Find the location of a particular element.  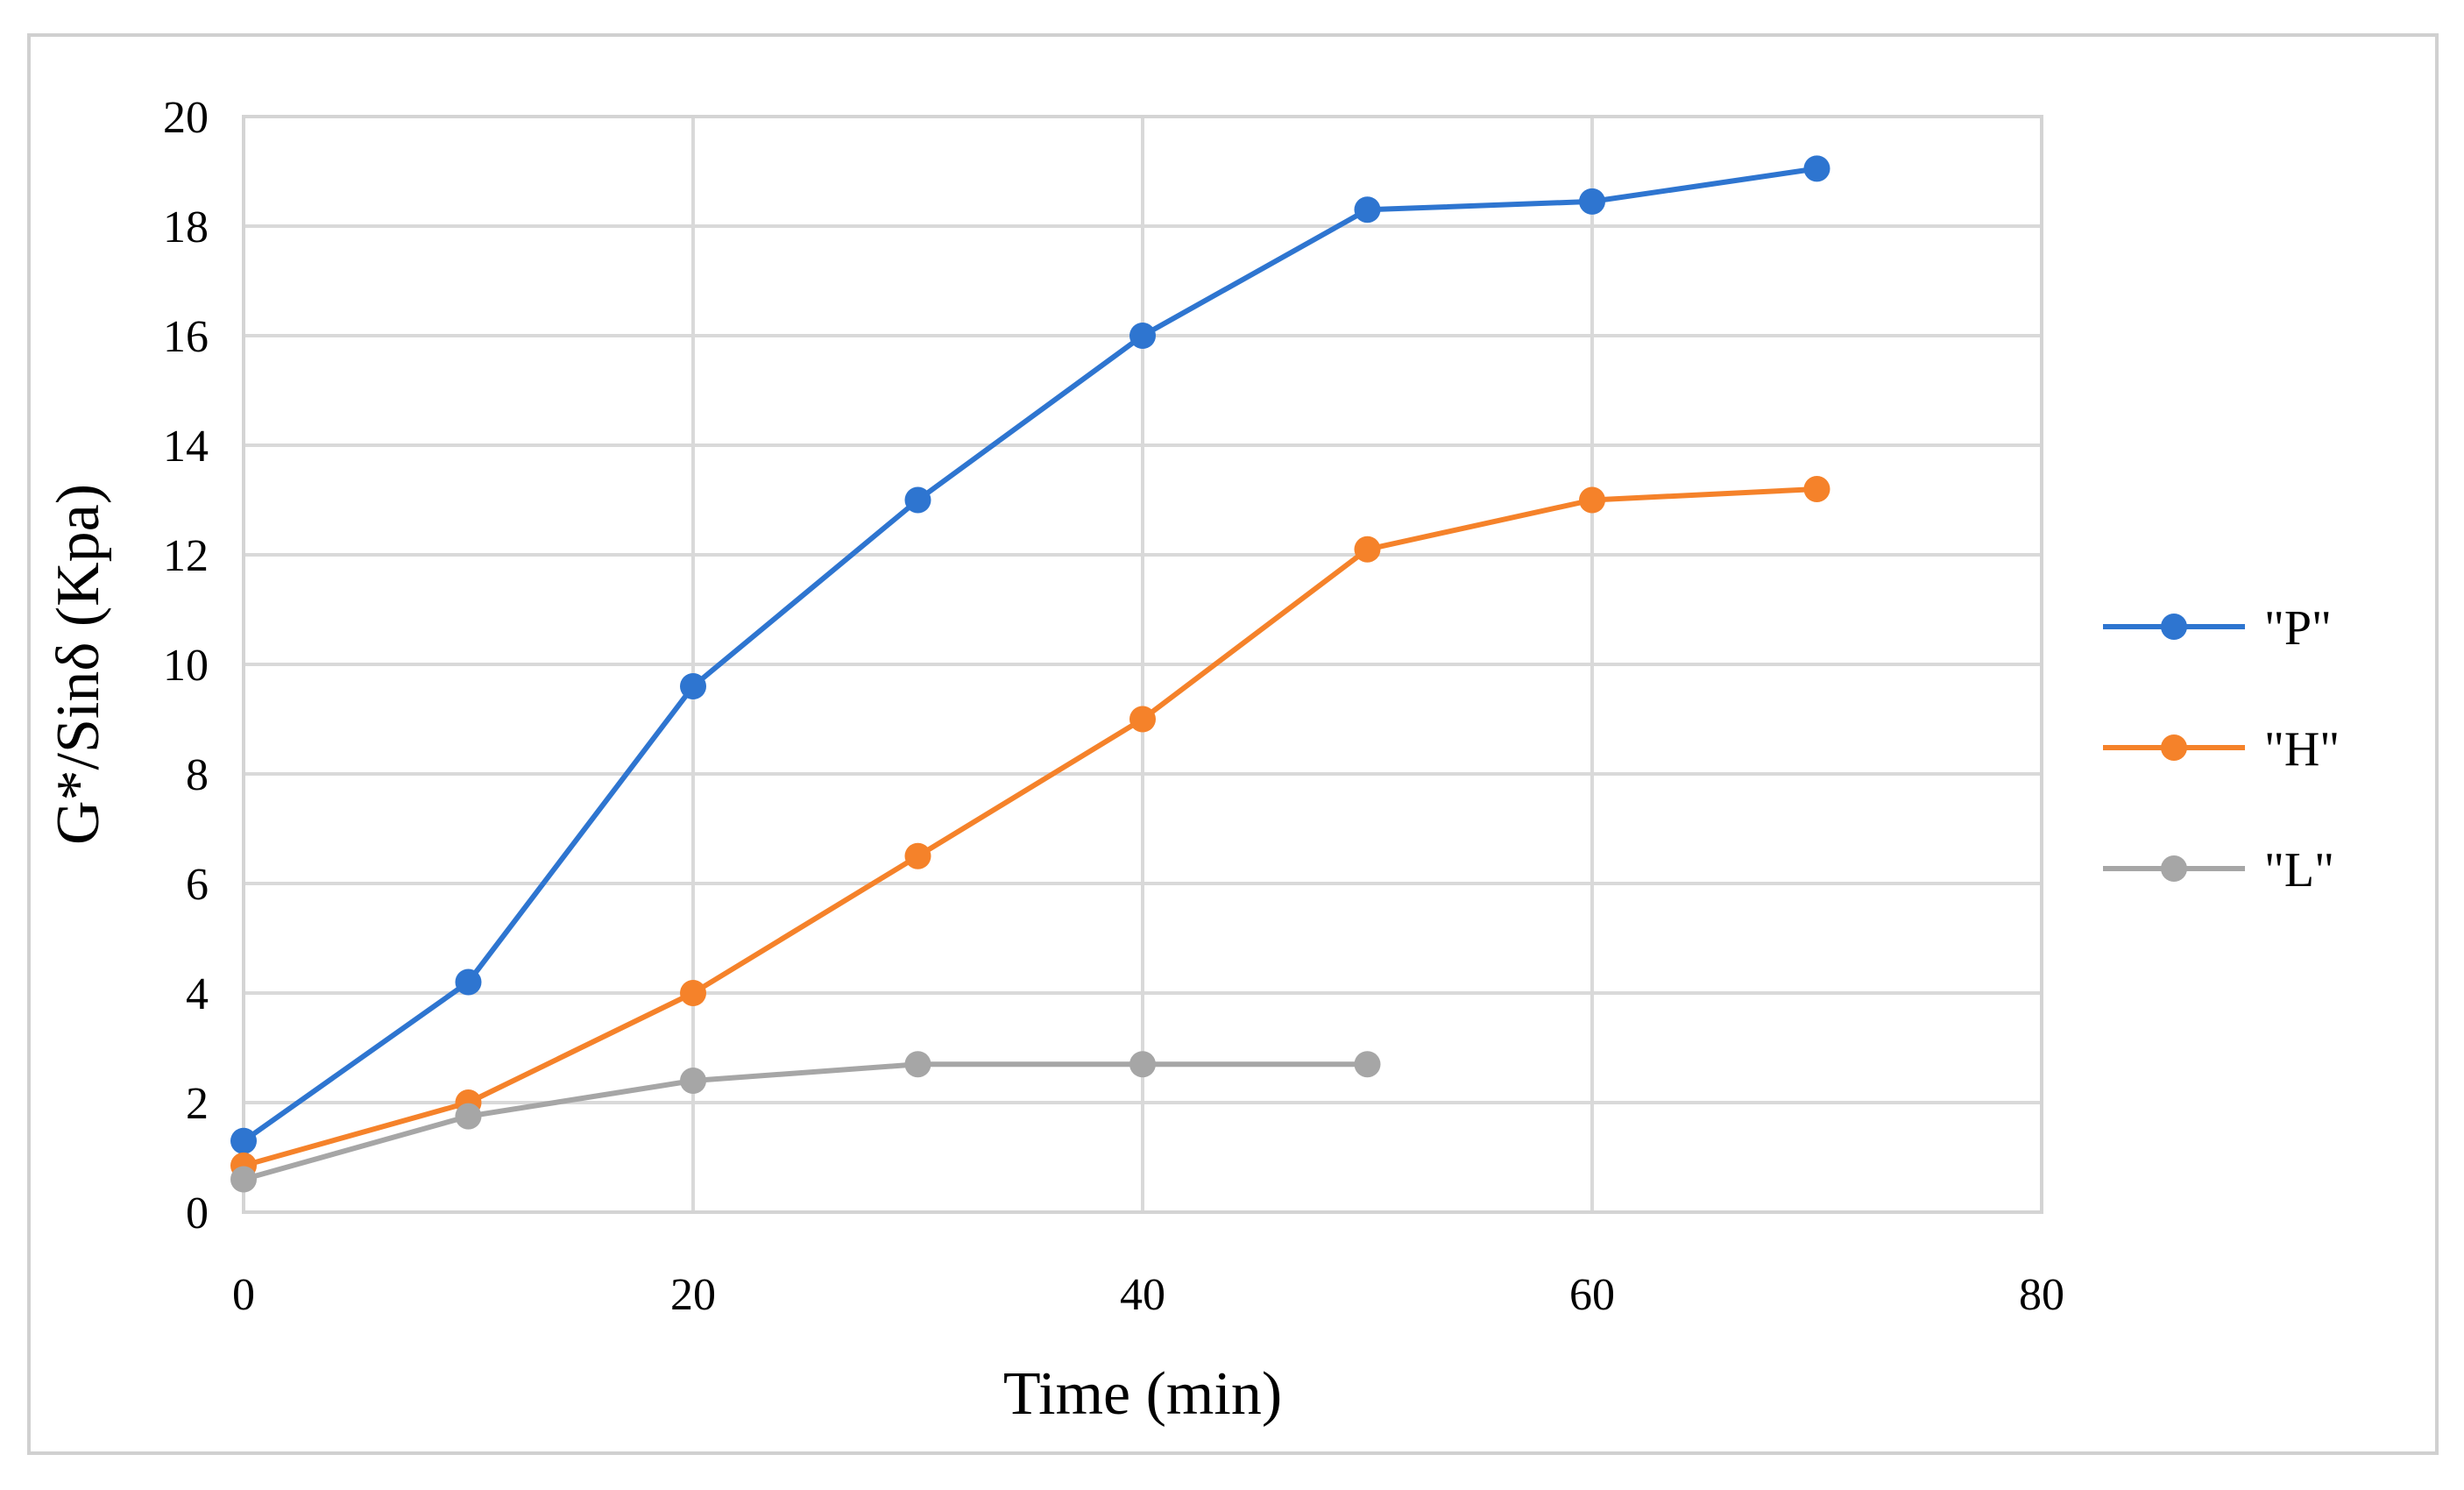

y-tick-label: 2 is located at coordinates (197, 1104).